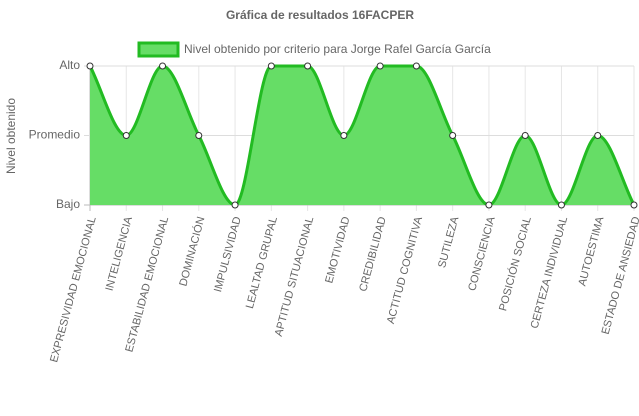  Describe the element at coordinates (120, 254) in the screenshot. I see `x-tick-label: INTELIGENCIA` at that location.